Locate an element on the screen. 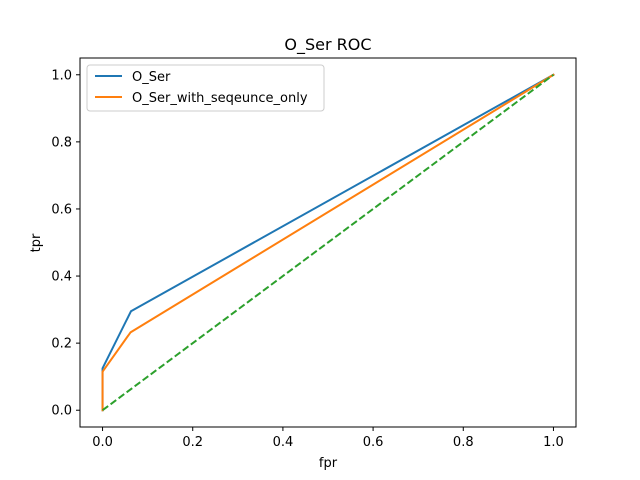 The width and height of the screenshot is (640, 480). x-tick-label: 0.6 is located at coordinates (373, 442).